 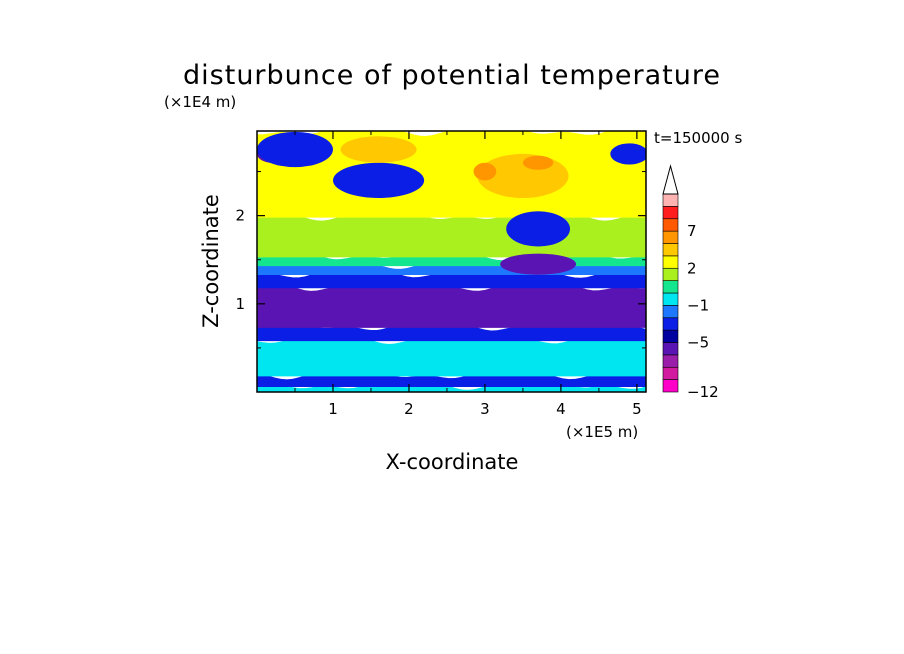 What do you see at coordinates (698, 305) in the screenshot?
I see `colorbar-label: −1` at bounding box center [698, 305].